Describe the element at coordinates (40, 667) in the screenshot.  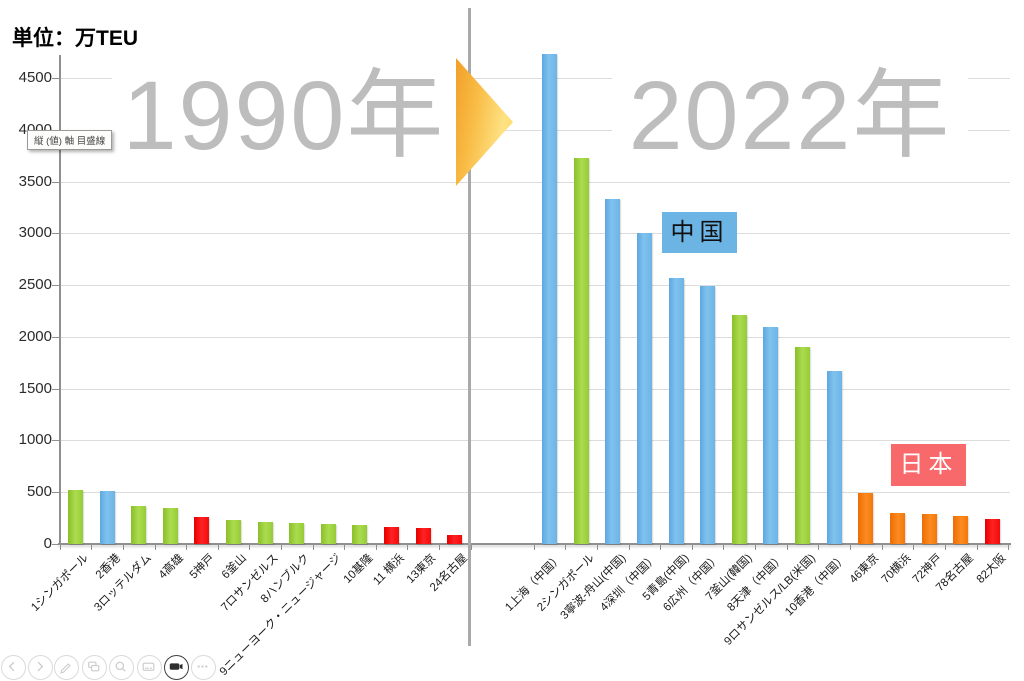
I see `next-slide-button` at that location.